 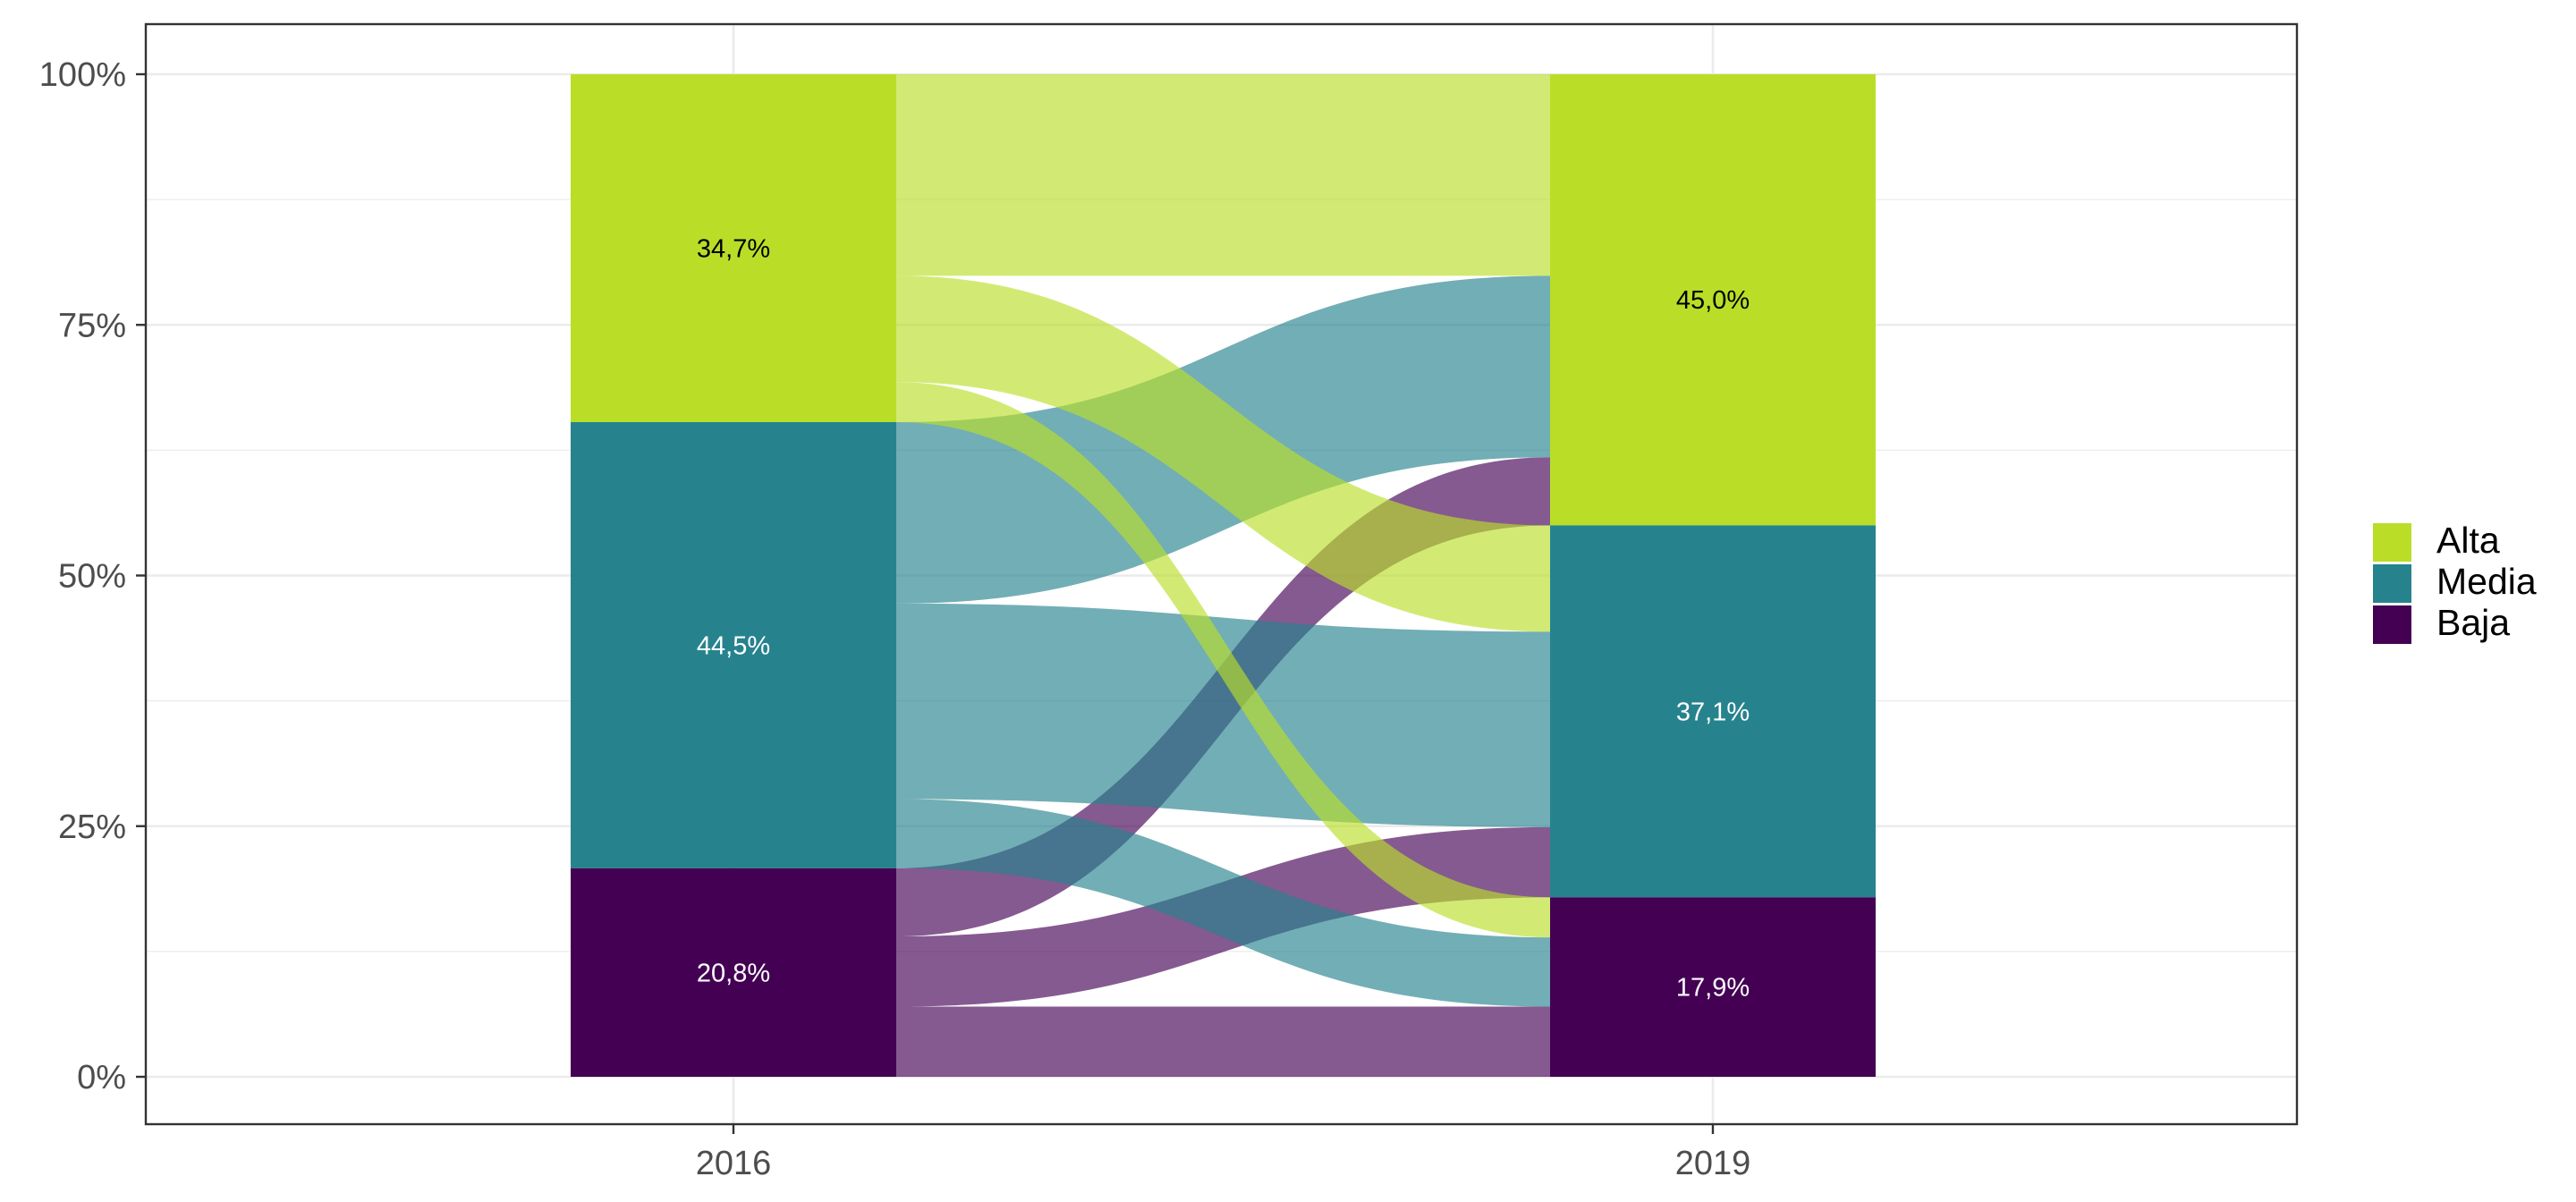 What do you see at coordinates (82, 75) in the screenshot?
I see `y-tick-label: 100%` at bounding box center [82, 75].